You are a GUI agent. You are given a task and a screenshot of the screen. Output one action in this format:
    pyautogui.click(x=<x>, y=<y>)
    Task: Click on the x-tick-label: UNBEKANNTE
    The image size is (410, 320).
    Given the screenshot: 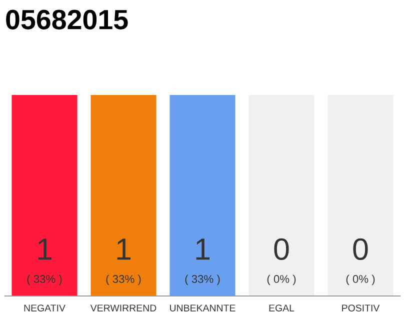 What is the action you would take?
    pyautogui.click(x=203, y=308)
    